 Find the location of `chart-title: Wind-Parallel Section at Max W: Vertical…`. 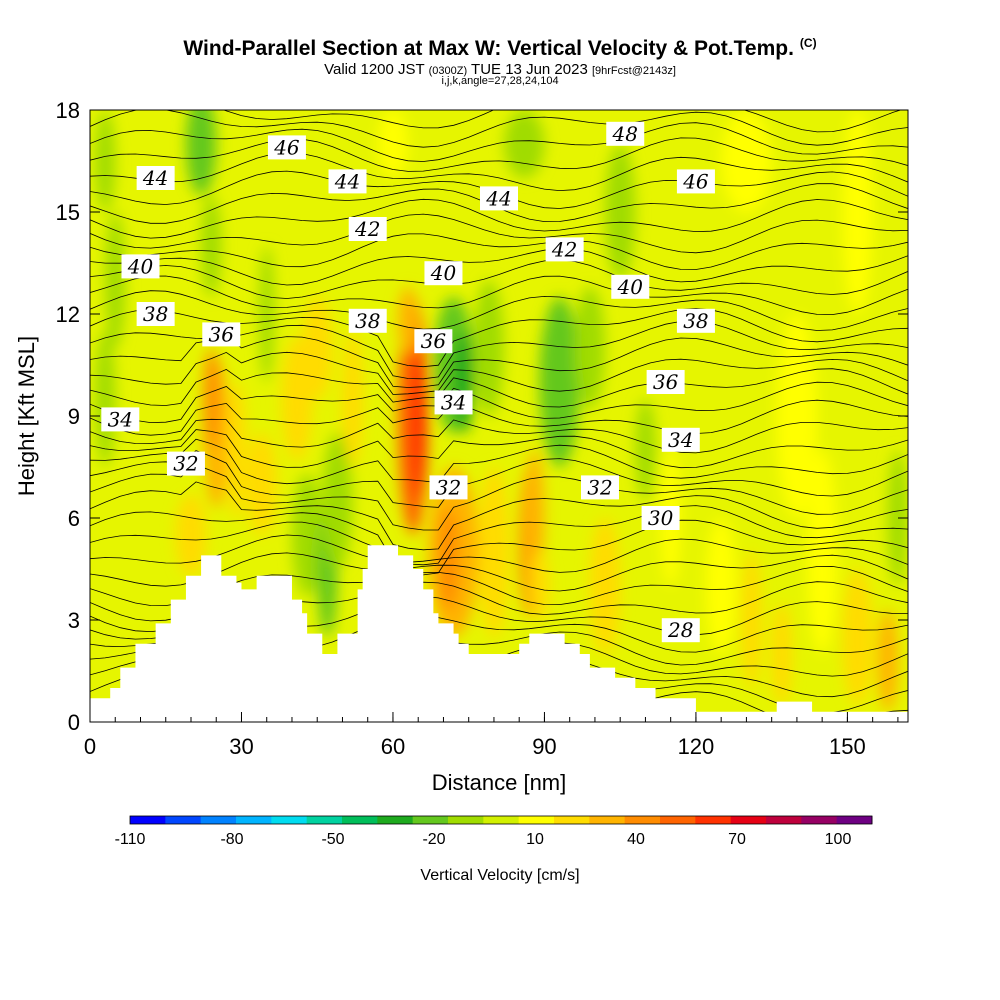

chart-title: Wind-Parallel Section at Max W: Vertical… is located at coordinates (500, 48).